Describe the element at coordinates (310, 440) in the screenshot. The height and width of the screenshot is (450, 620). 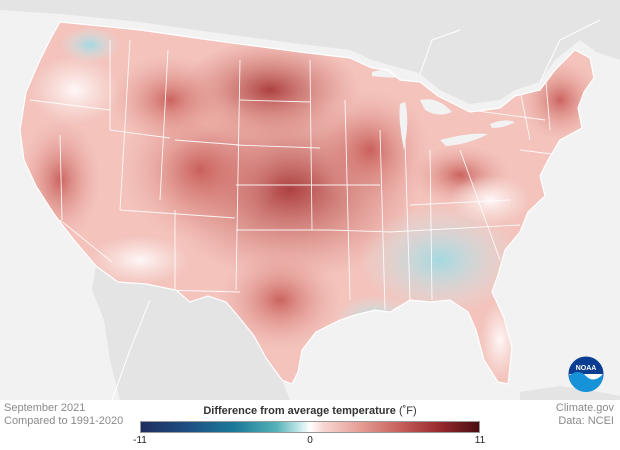
I see `legend-mid-label: 0` at that location.